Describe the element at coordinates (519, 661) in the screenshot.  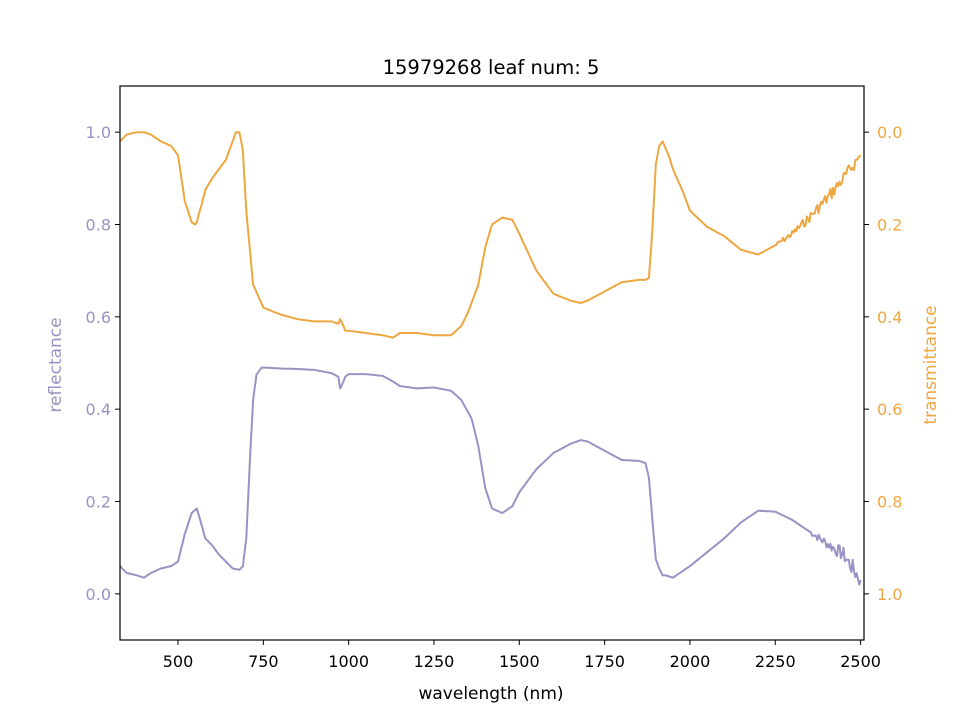
I see `x-tick-label: 1500` at that location.